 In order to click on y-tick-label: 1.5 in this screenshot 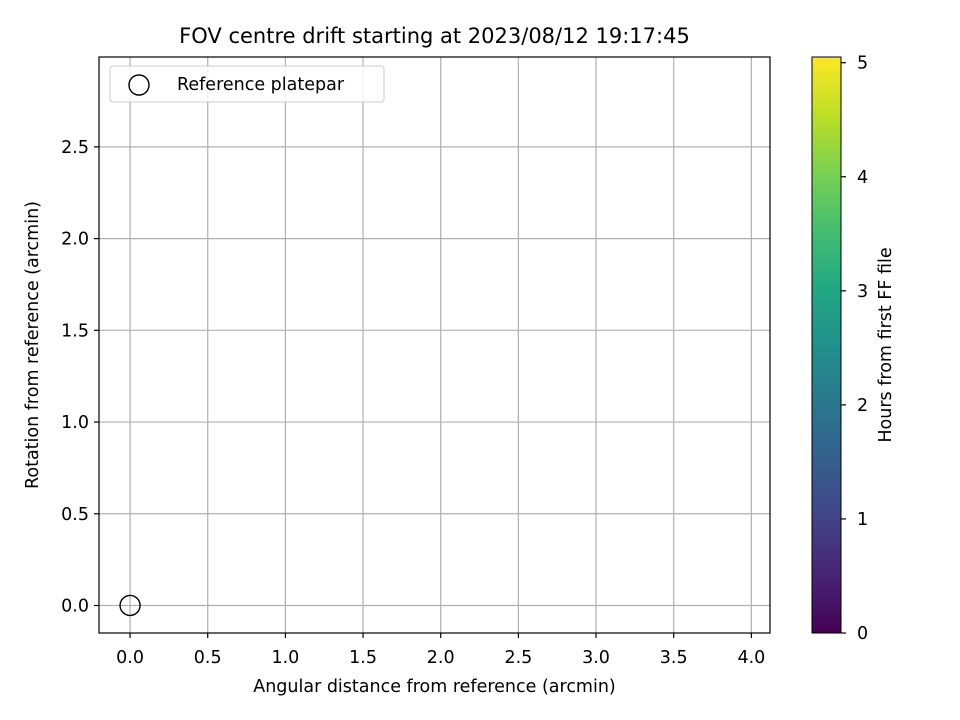, I will do `click(75, 331)`.